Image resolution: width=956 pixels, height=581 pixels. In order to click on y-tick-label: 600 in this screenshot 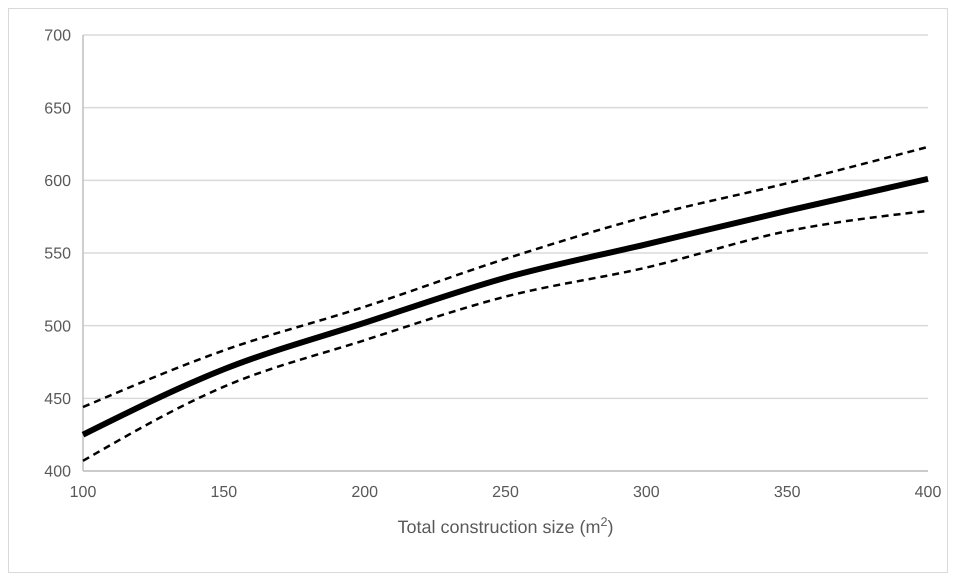, I will do `click(58, 181)`.